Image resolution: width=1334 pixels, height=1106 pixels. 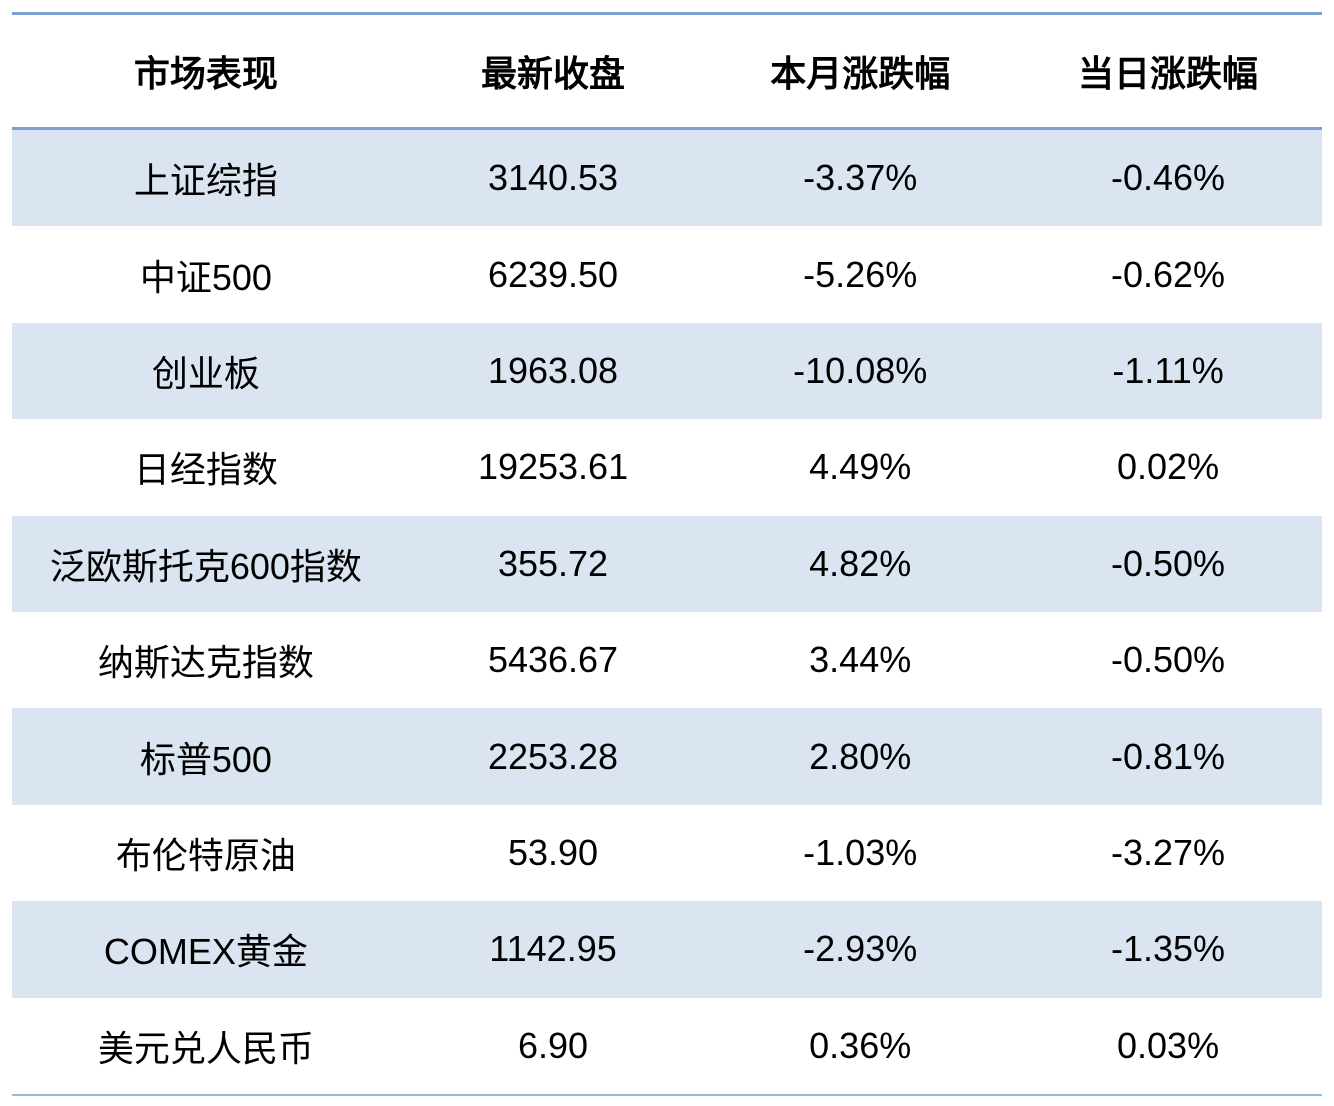 I want to click on month-change-value: 0.36%, so click(x=860, y=1045).